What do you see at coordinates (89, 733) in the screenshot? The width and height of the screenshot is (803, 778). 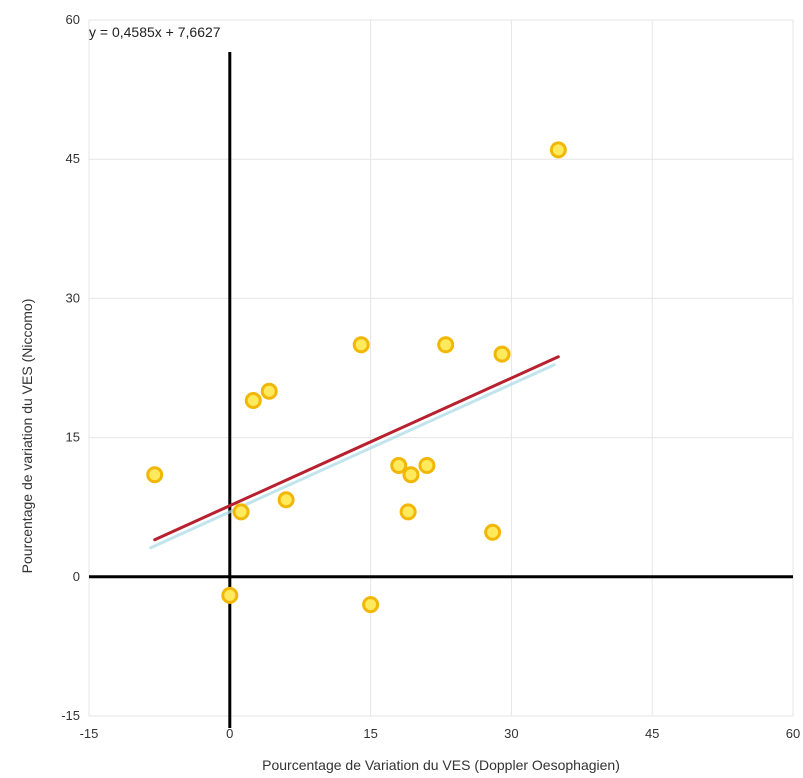 I see `x-tick-label: -15` at bounding box center [89, 733].